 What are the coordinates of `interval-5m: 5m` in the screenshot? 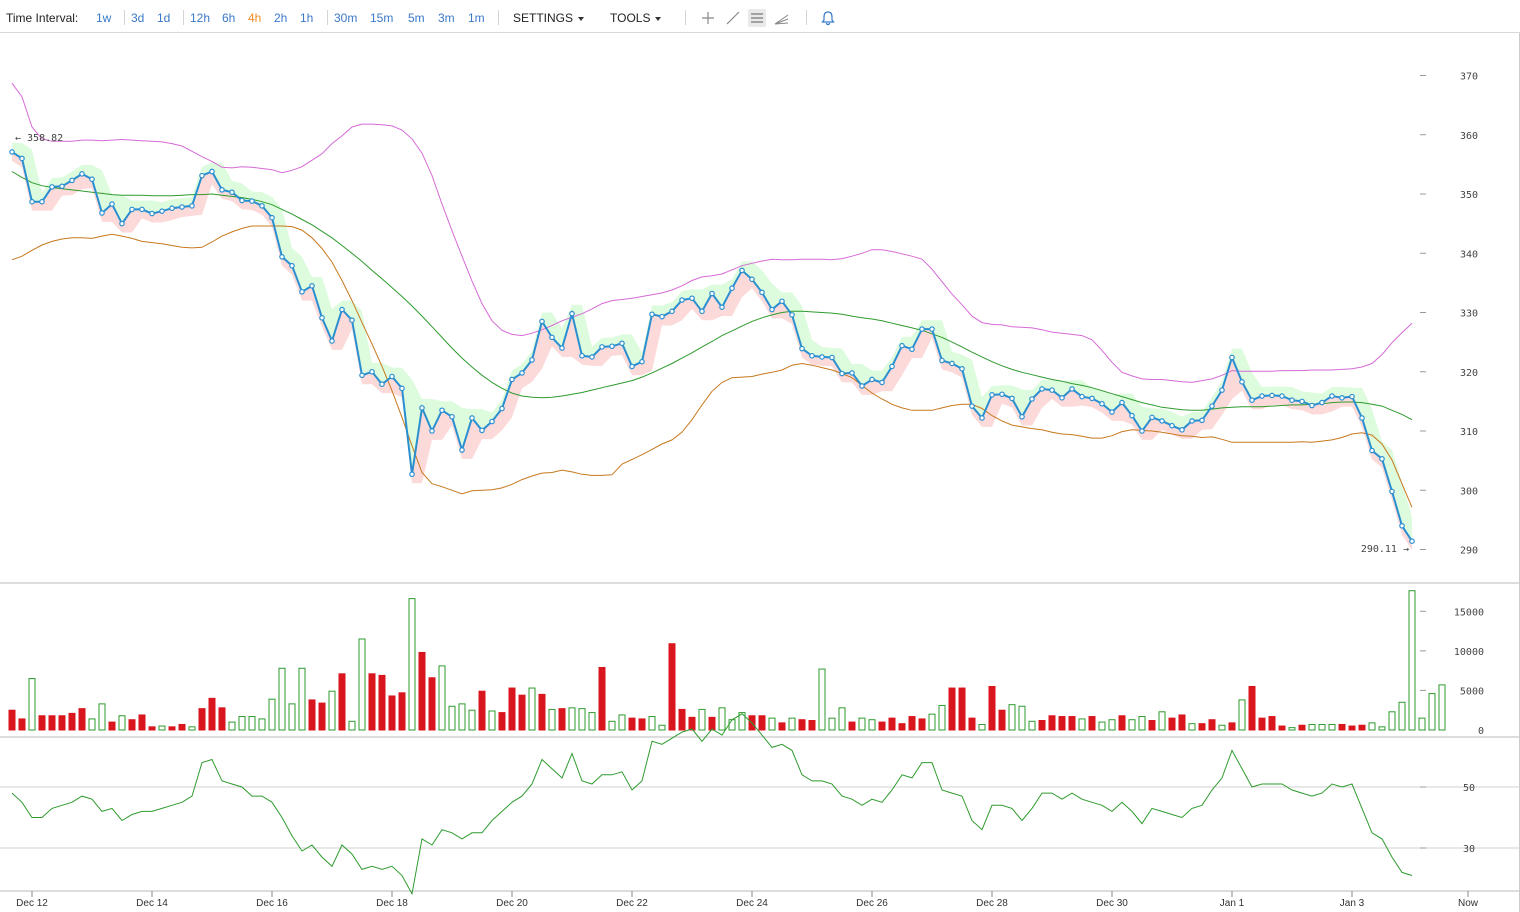 It's located at (416, 18).